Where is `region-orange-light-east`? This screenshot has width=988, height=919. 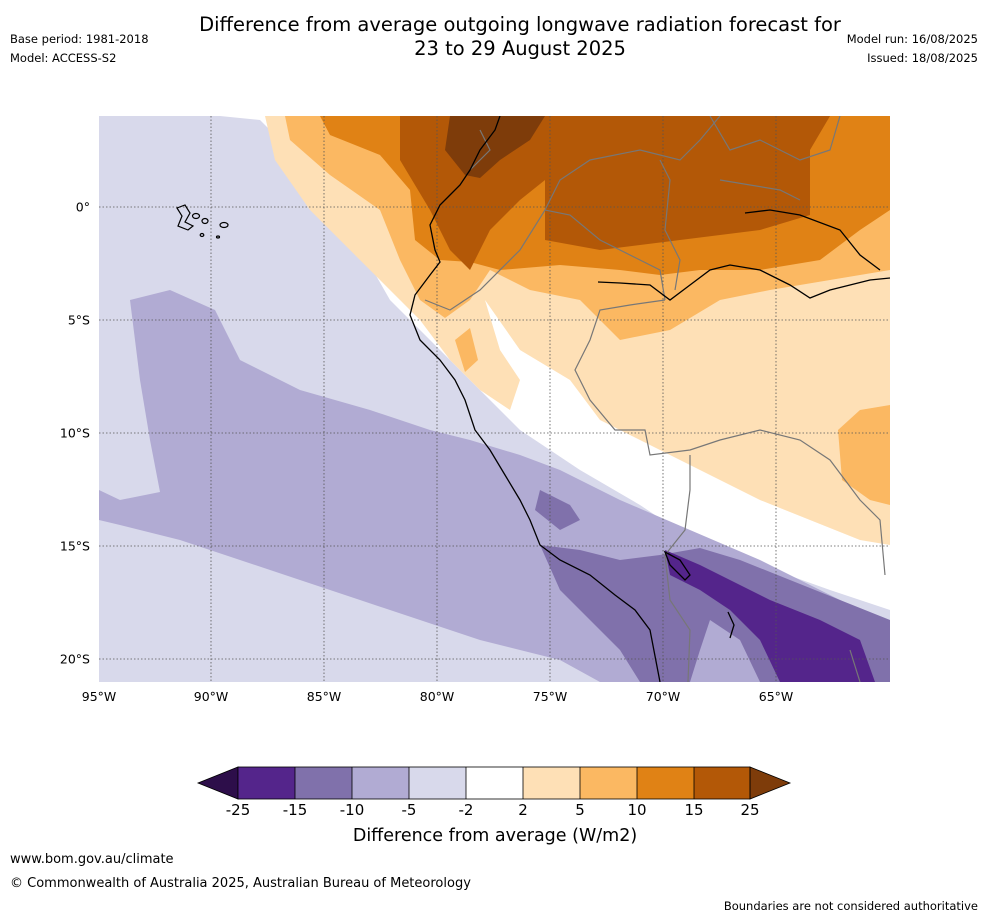
region-orange-light-east is located at coordinates (864, 455).